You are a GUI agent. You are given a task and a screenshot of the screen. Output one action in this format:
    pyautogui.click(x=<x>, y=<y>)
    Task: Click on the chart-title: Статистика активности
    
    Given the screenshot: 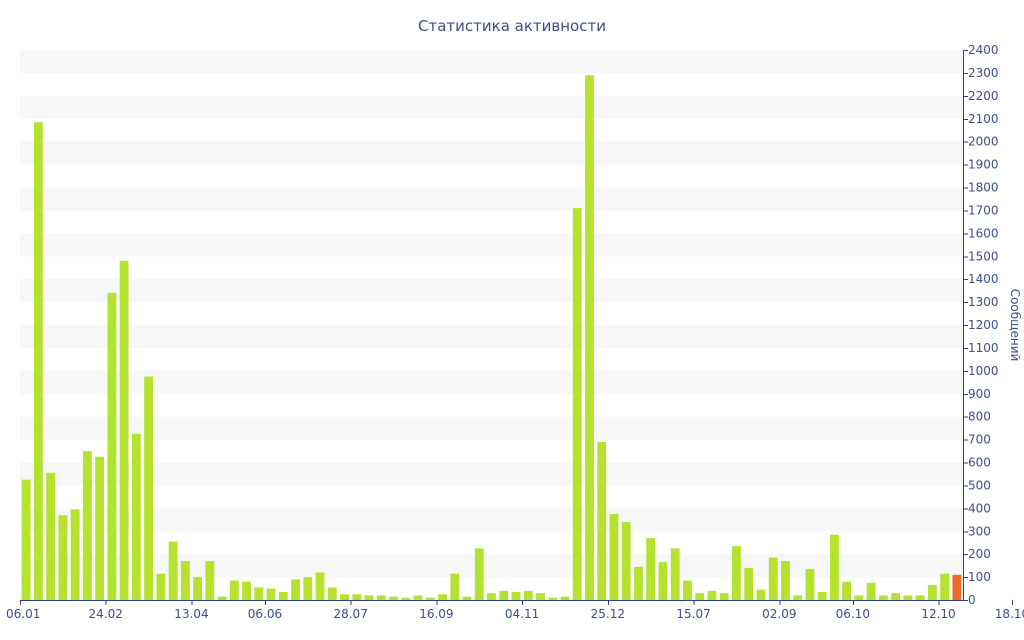 What is the action you would take?
    pyautogui.click(x=512, y=26)
    